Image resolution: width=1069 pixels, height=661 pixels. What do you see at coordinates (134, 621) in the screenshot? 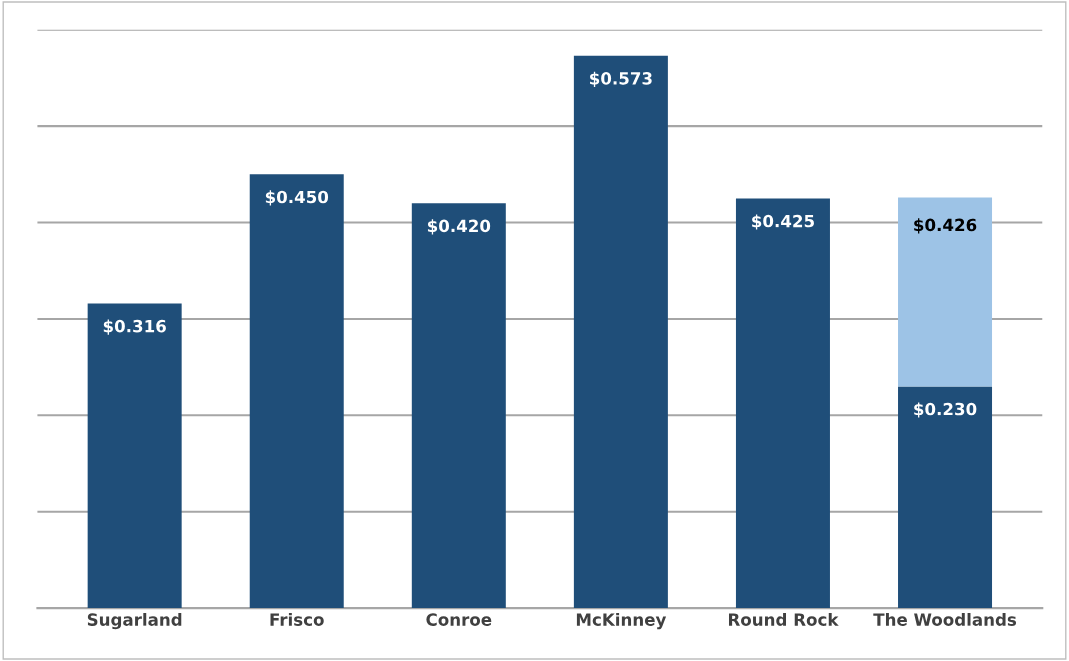
I see `x-tick-label: Sugarland` at bounding box center [134, 621].